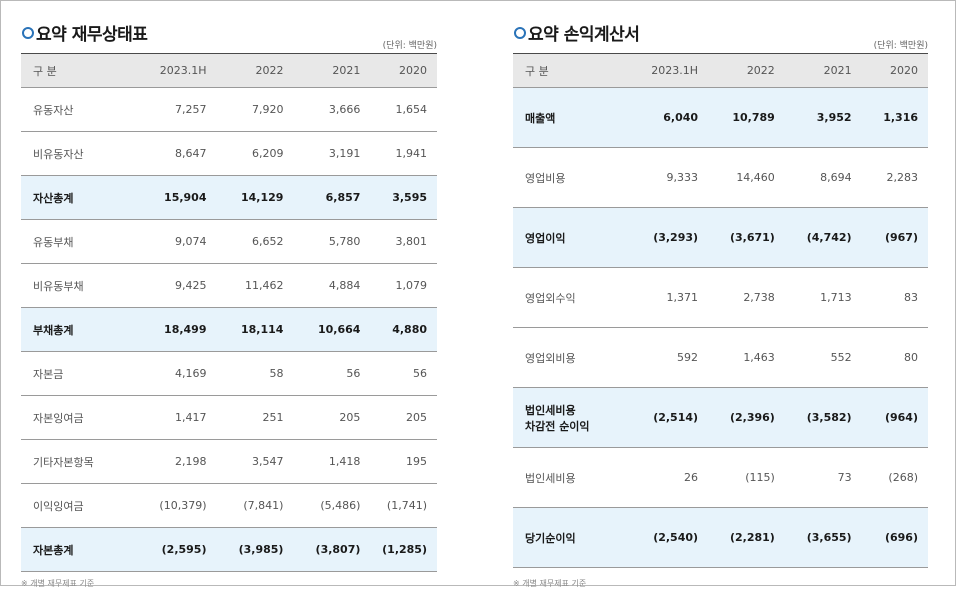 Image resolution: width=956 pixels, height=589 pixels. What do you see at coordinates (255, 153) in the screenshot?
I see `table-cell: 6,209` at bounding box center [255, 153].